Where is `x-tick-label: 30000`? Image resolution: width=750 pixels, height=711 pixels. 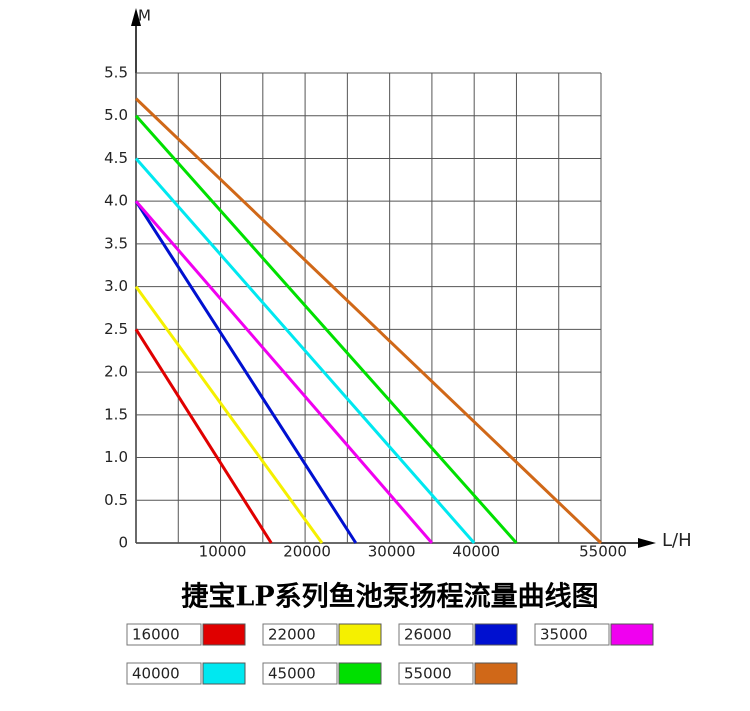
x-tick-label: 30000 is located at coordinates (392, 552).